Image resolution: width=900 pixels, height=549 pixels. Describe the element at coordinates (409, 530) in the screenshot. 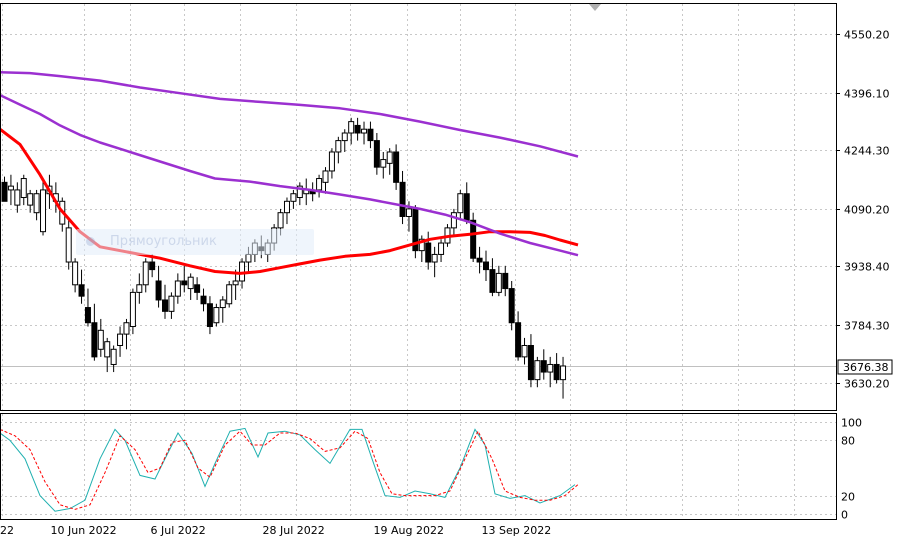

I see `date-tick-label: 19 Aug 2022` at that location.